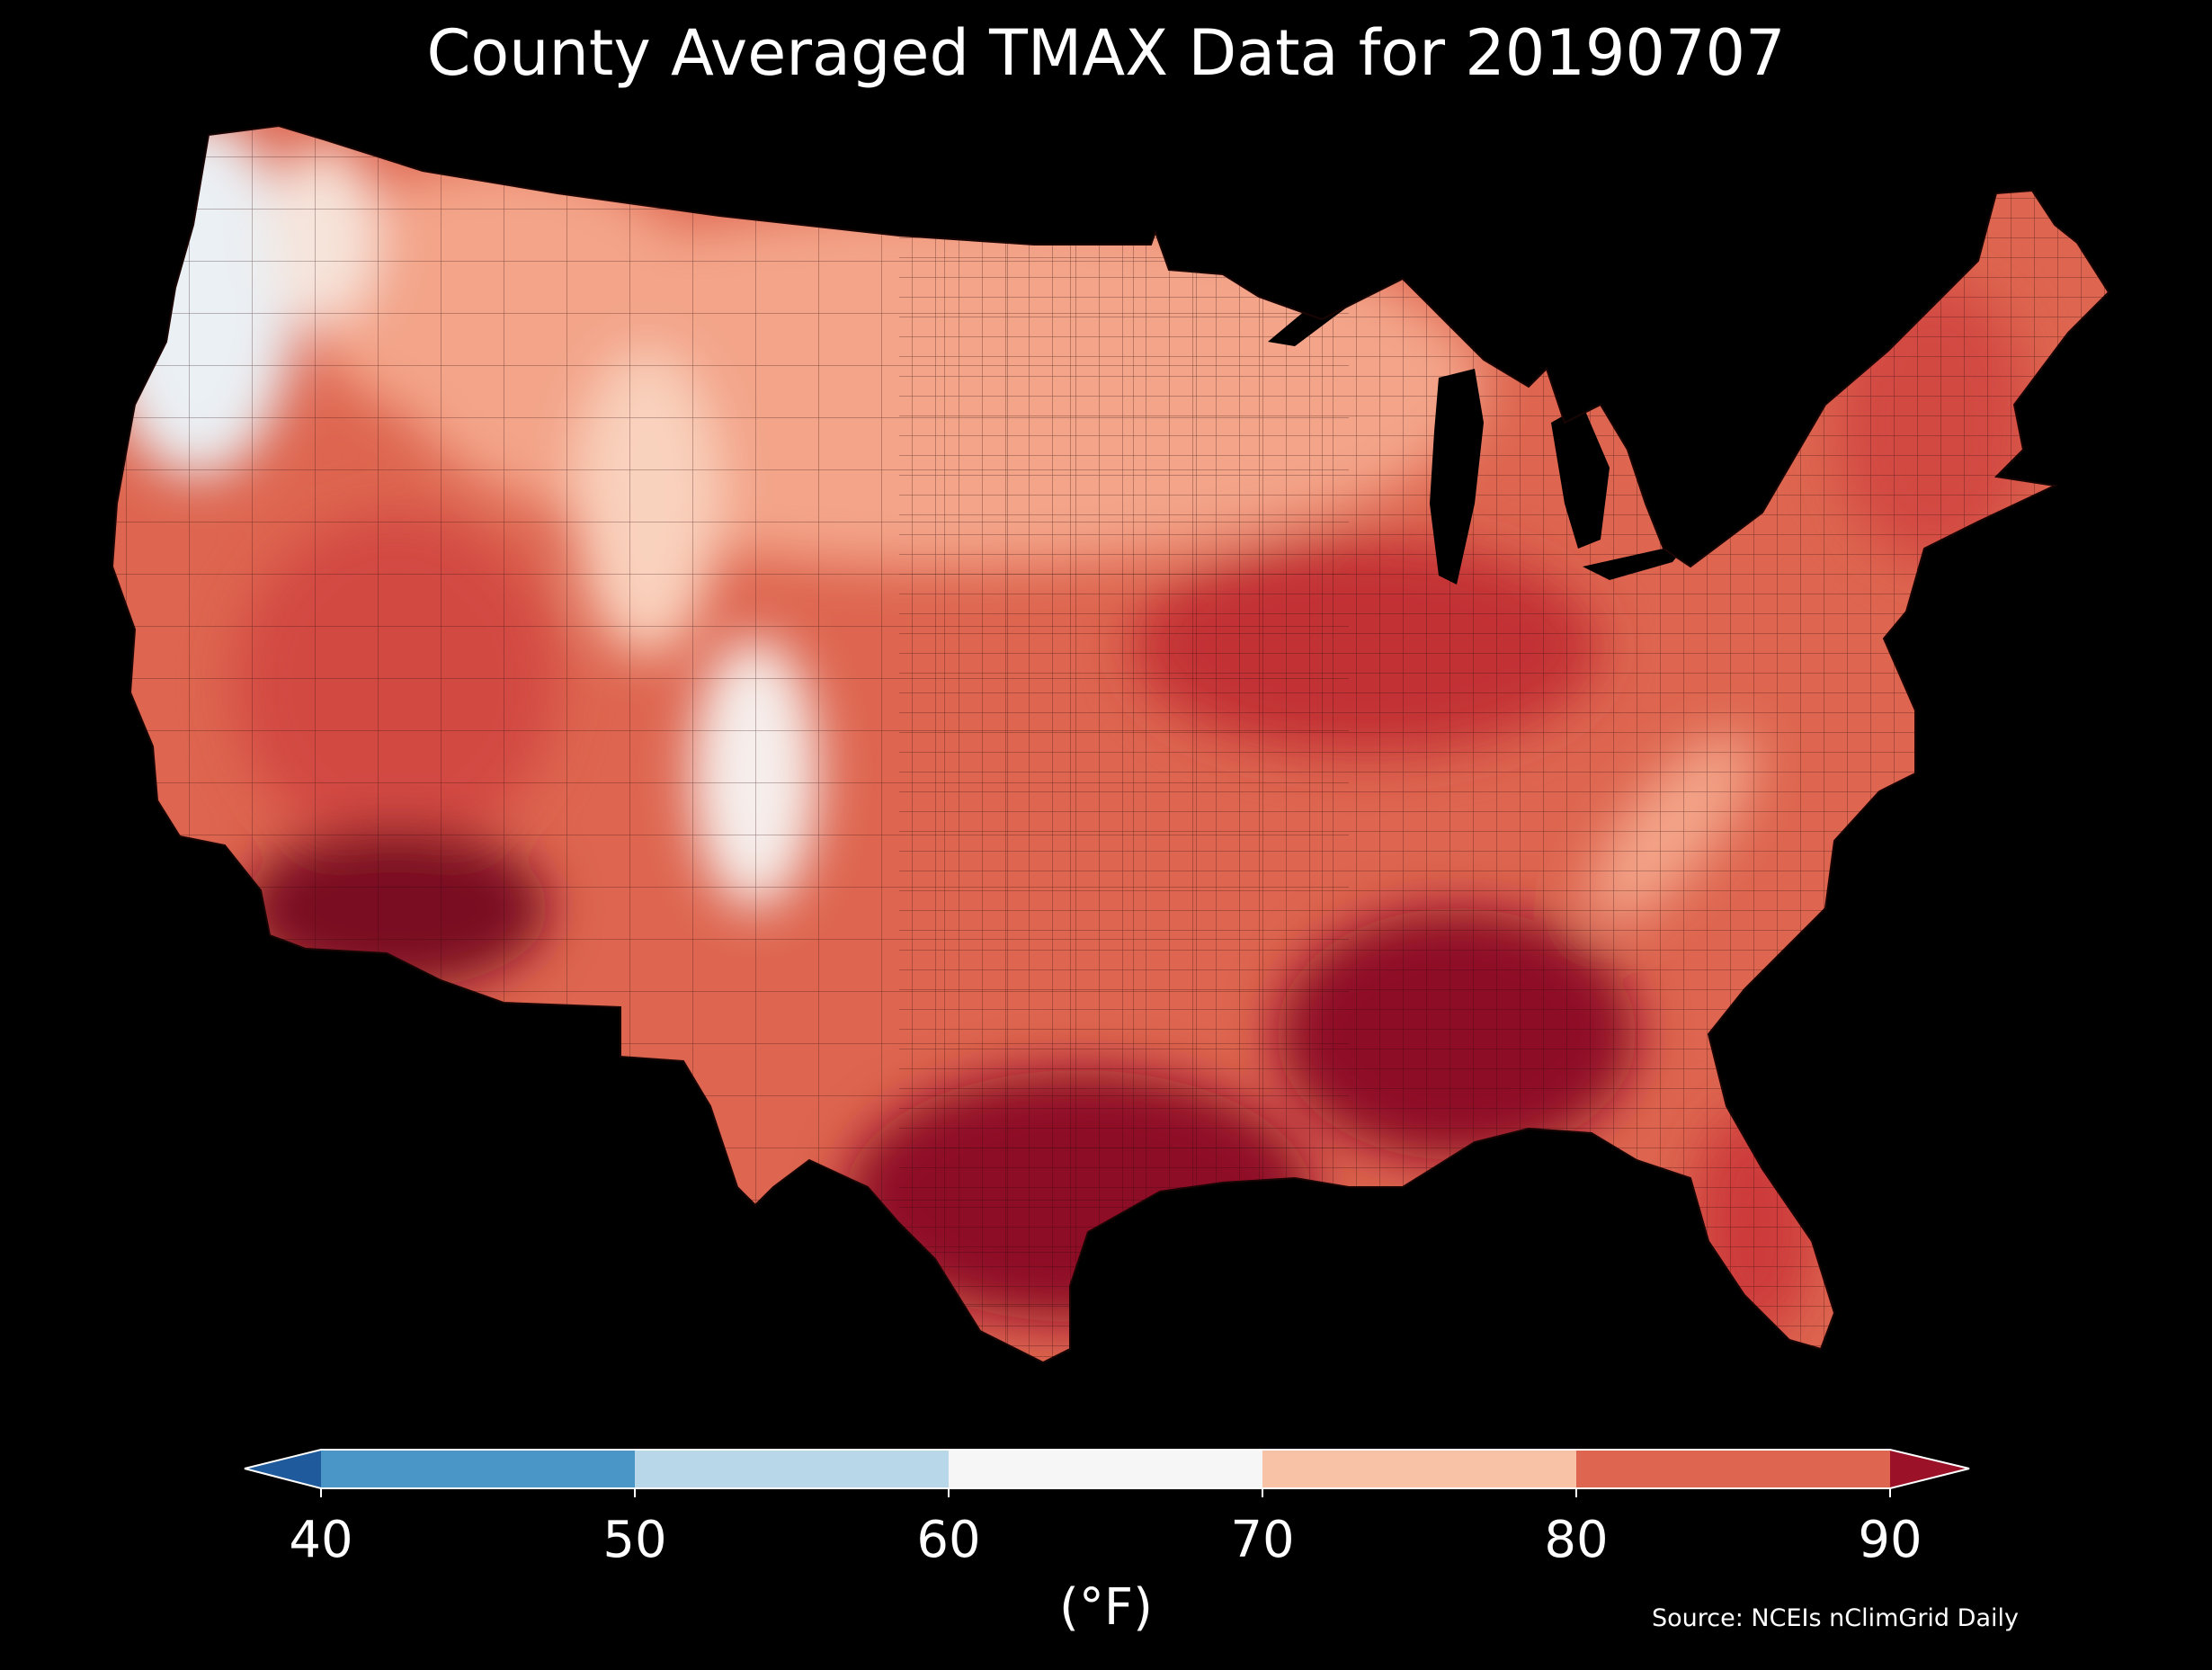  Describe the element at coordinates (1106, 53) in the screenshot. I see `map-title: County Averaged TMAX Data for 20190707` at that location.